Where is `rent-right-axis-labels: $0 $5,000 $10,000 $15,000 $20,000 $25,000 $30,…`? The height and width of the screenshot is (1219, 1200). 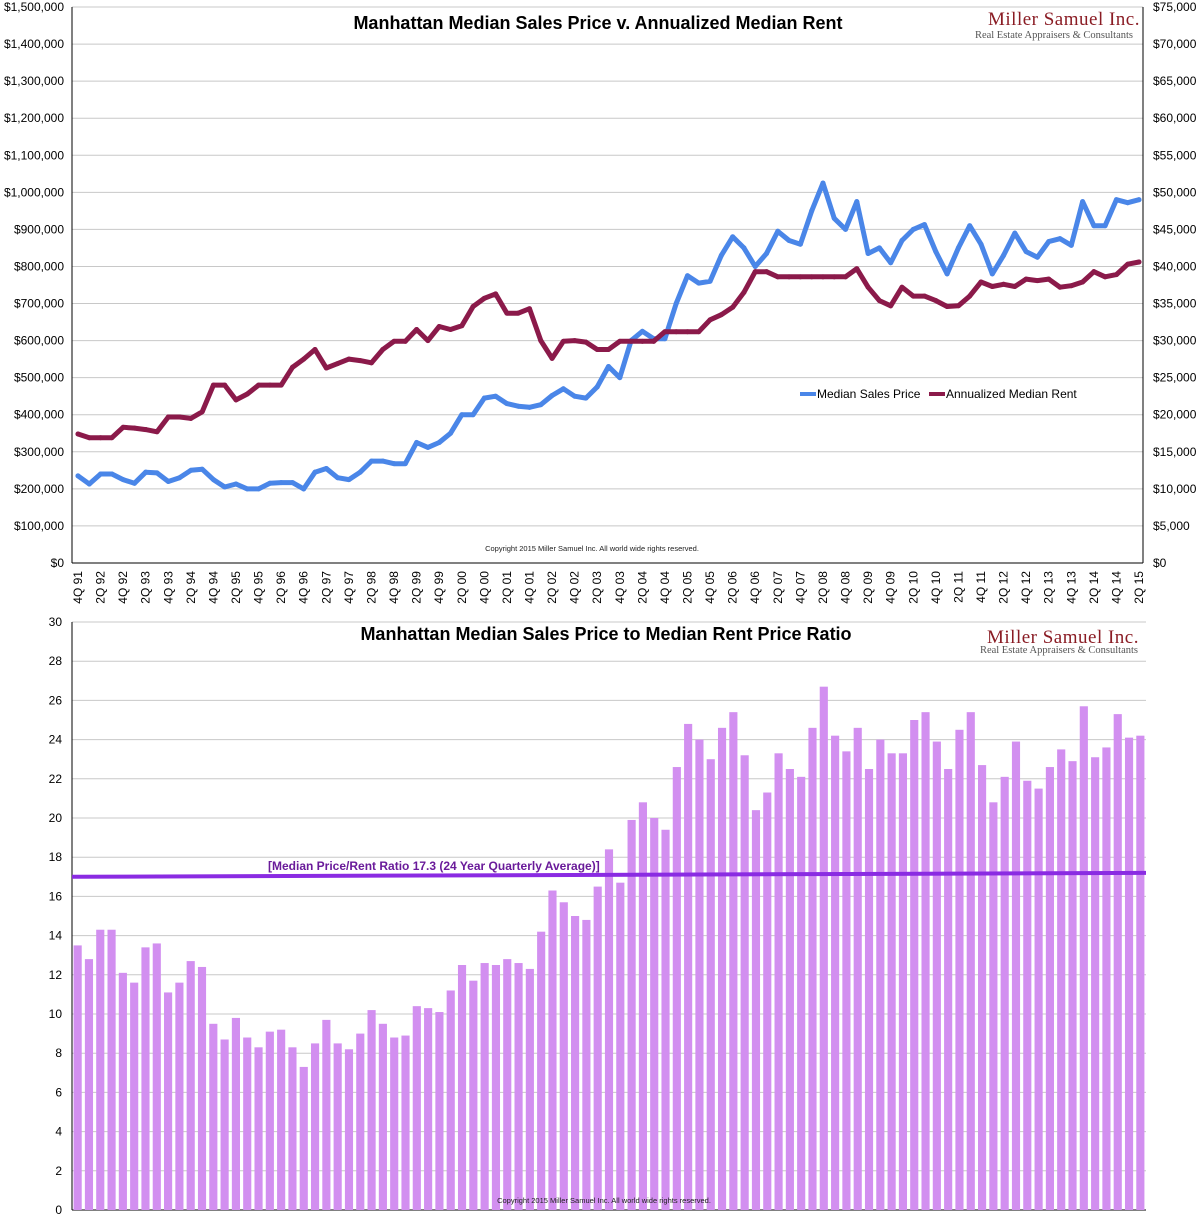
rent-right-axis-labels: $0 $5,000 $10,000 $15,000 $20,000 $25,000 $30,… is located at coordinates (1175, 285).